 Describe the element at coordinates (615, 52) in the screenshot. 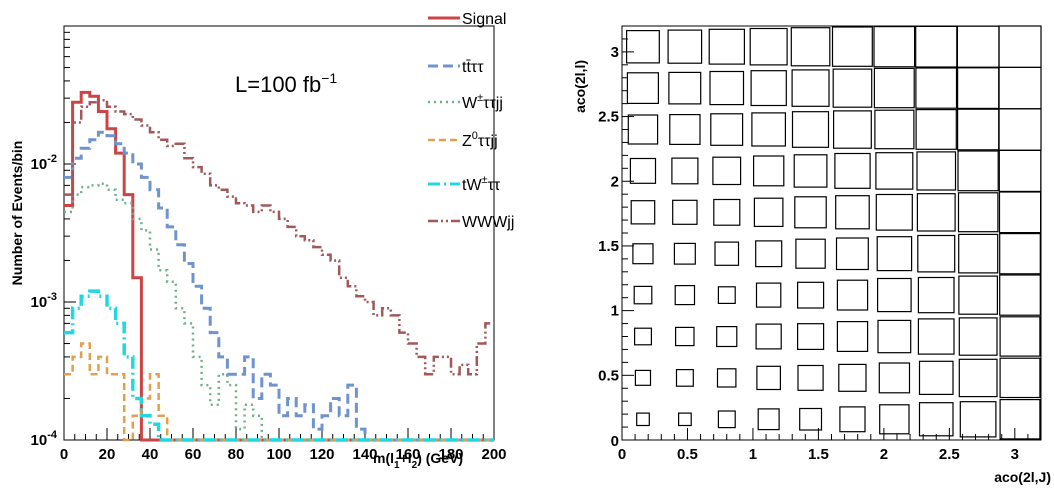

I see `right-y-tick-label: 3` at that location.